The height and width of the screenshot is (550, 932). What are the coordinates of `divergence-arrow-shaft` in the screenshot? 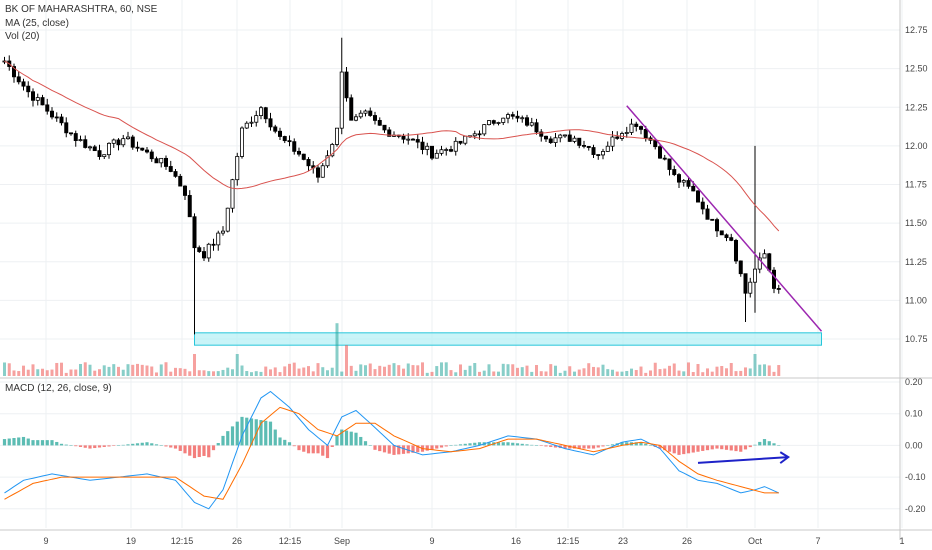 It's located at (743, 460).